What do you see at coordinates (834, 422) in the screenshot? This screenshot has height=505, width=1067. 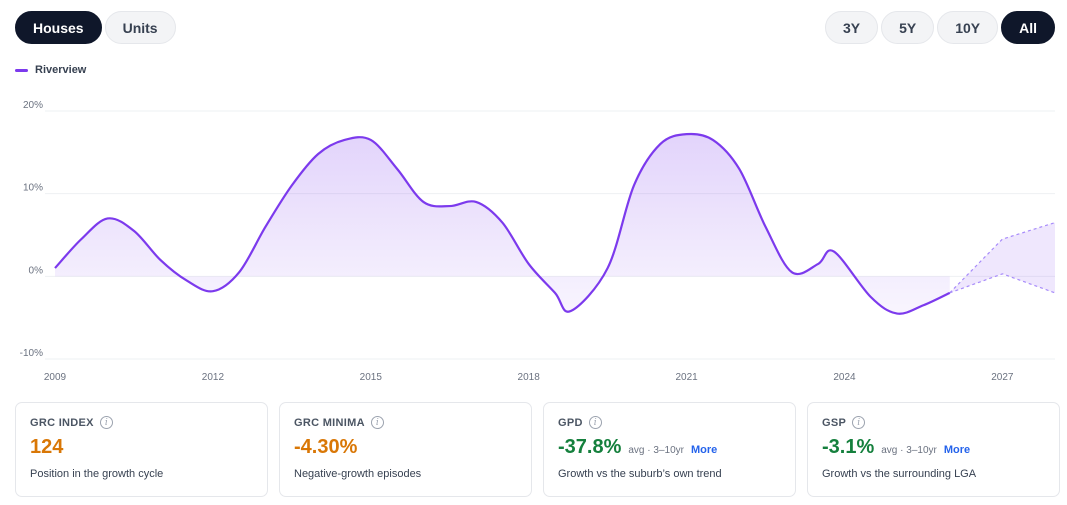 I see `card-title: GSP` at bounding box center [834, 422].